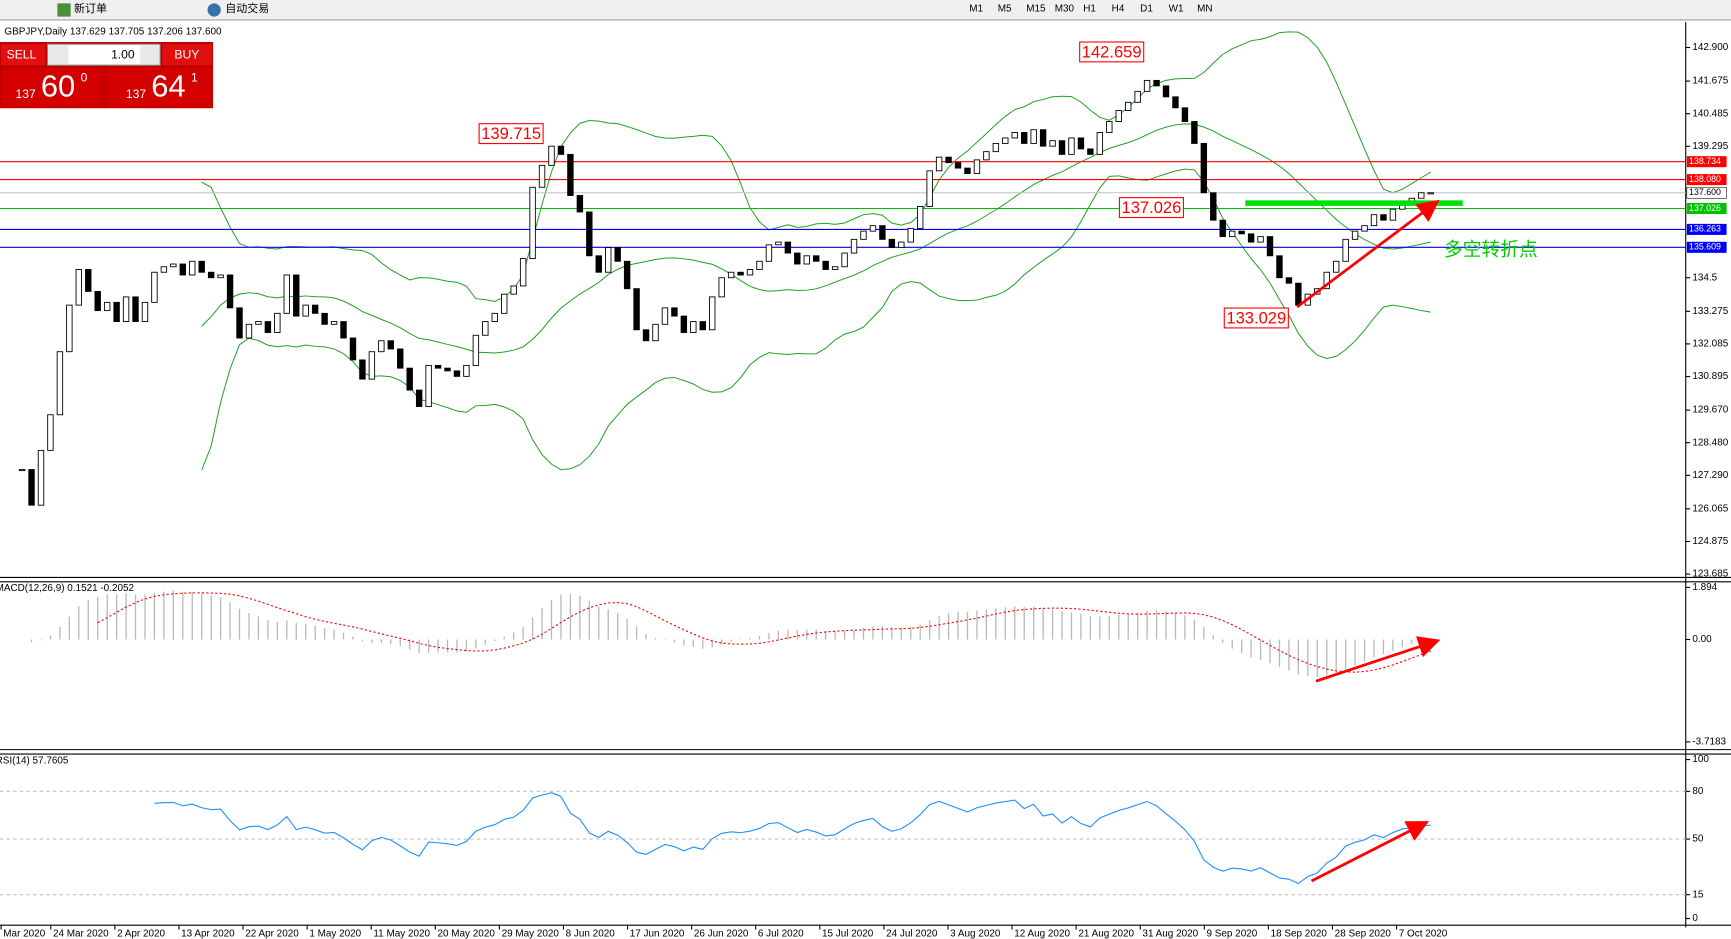 Image resolution: width=1731 pixels, height=939 pixels. I want to click on x-tick-label: 12 Aug 2020, so click(1042, 934).